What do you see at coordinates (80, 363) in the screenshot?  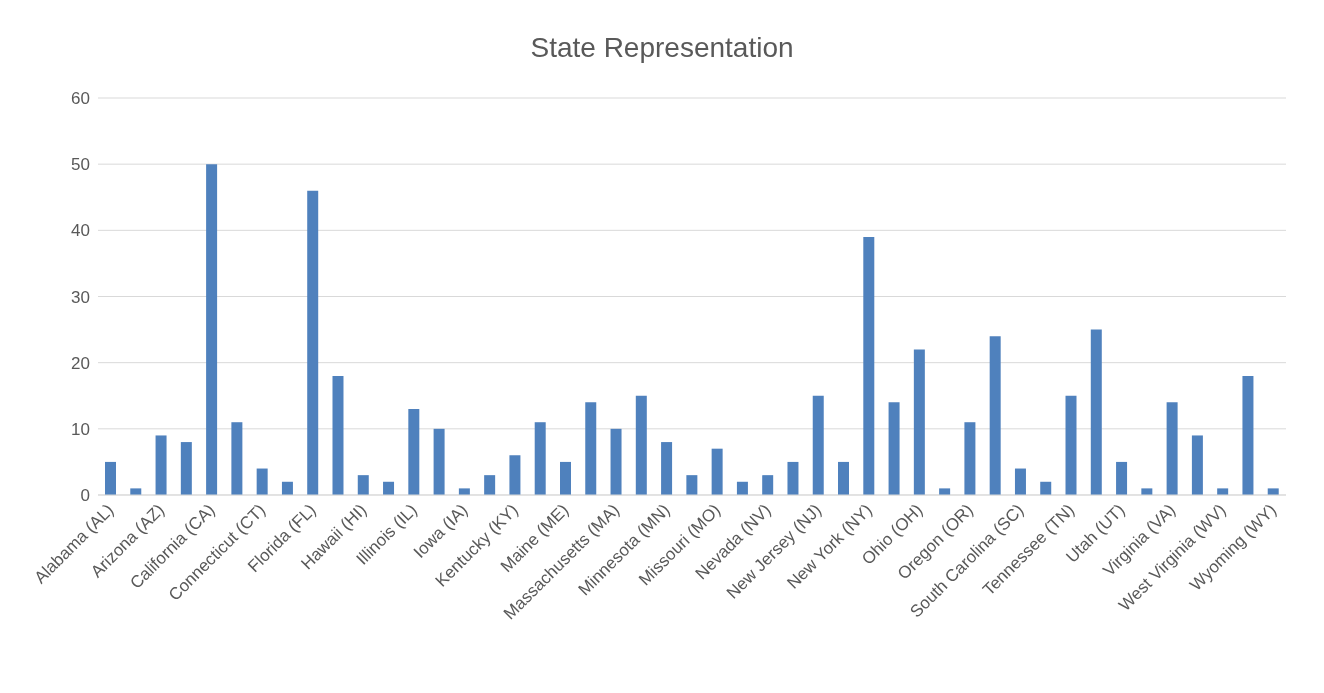 I see `y-tick-label: 20` at bounding box center [80, 363].